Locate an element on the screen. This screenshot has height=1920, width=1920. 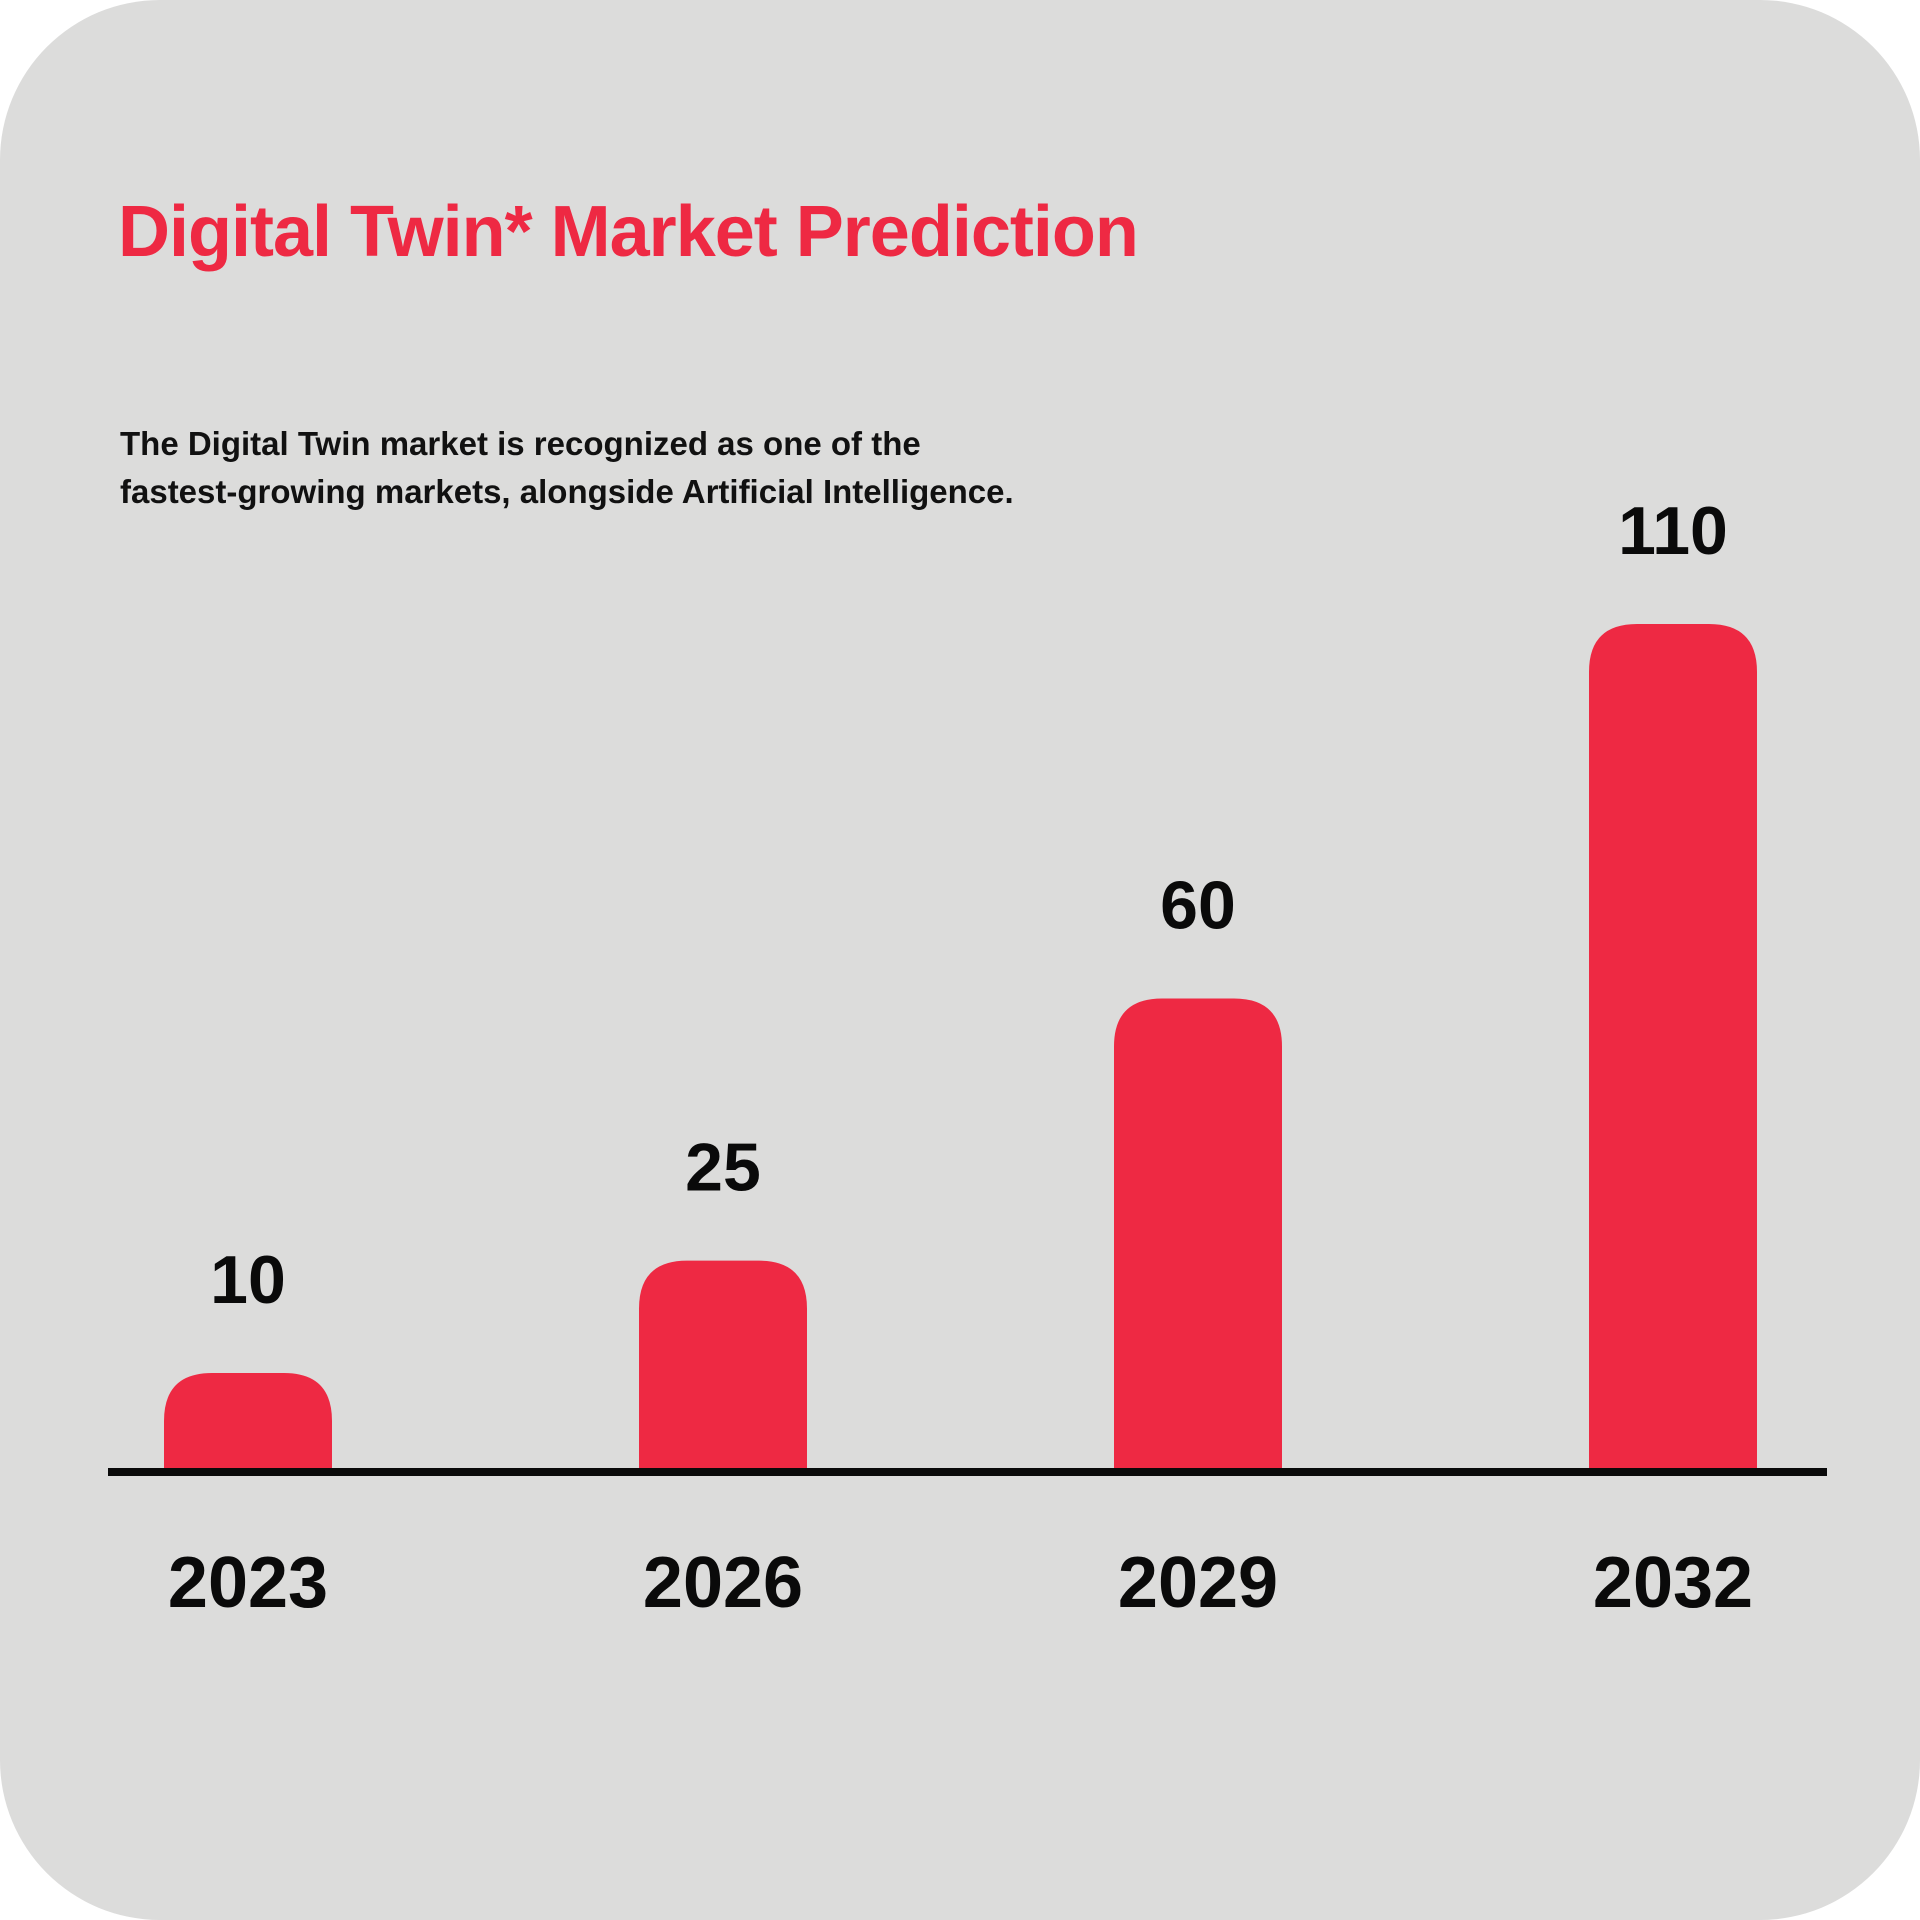
value-label-2029: 60 is located at coordinates (1198, 906).